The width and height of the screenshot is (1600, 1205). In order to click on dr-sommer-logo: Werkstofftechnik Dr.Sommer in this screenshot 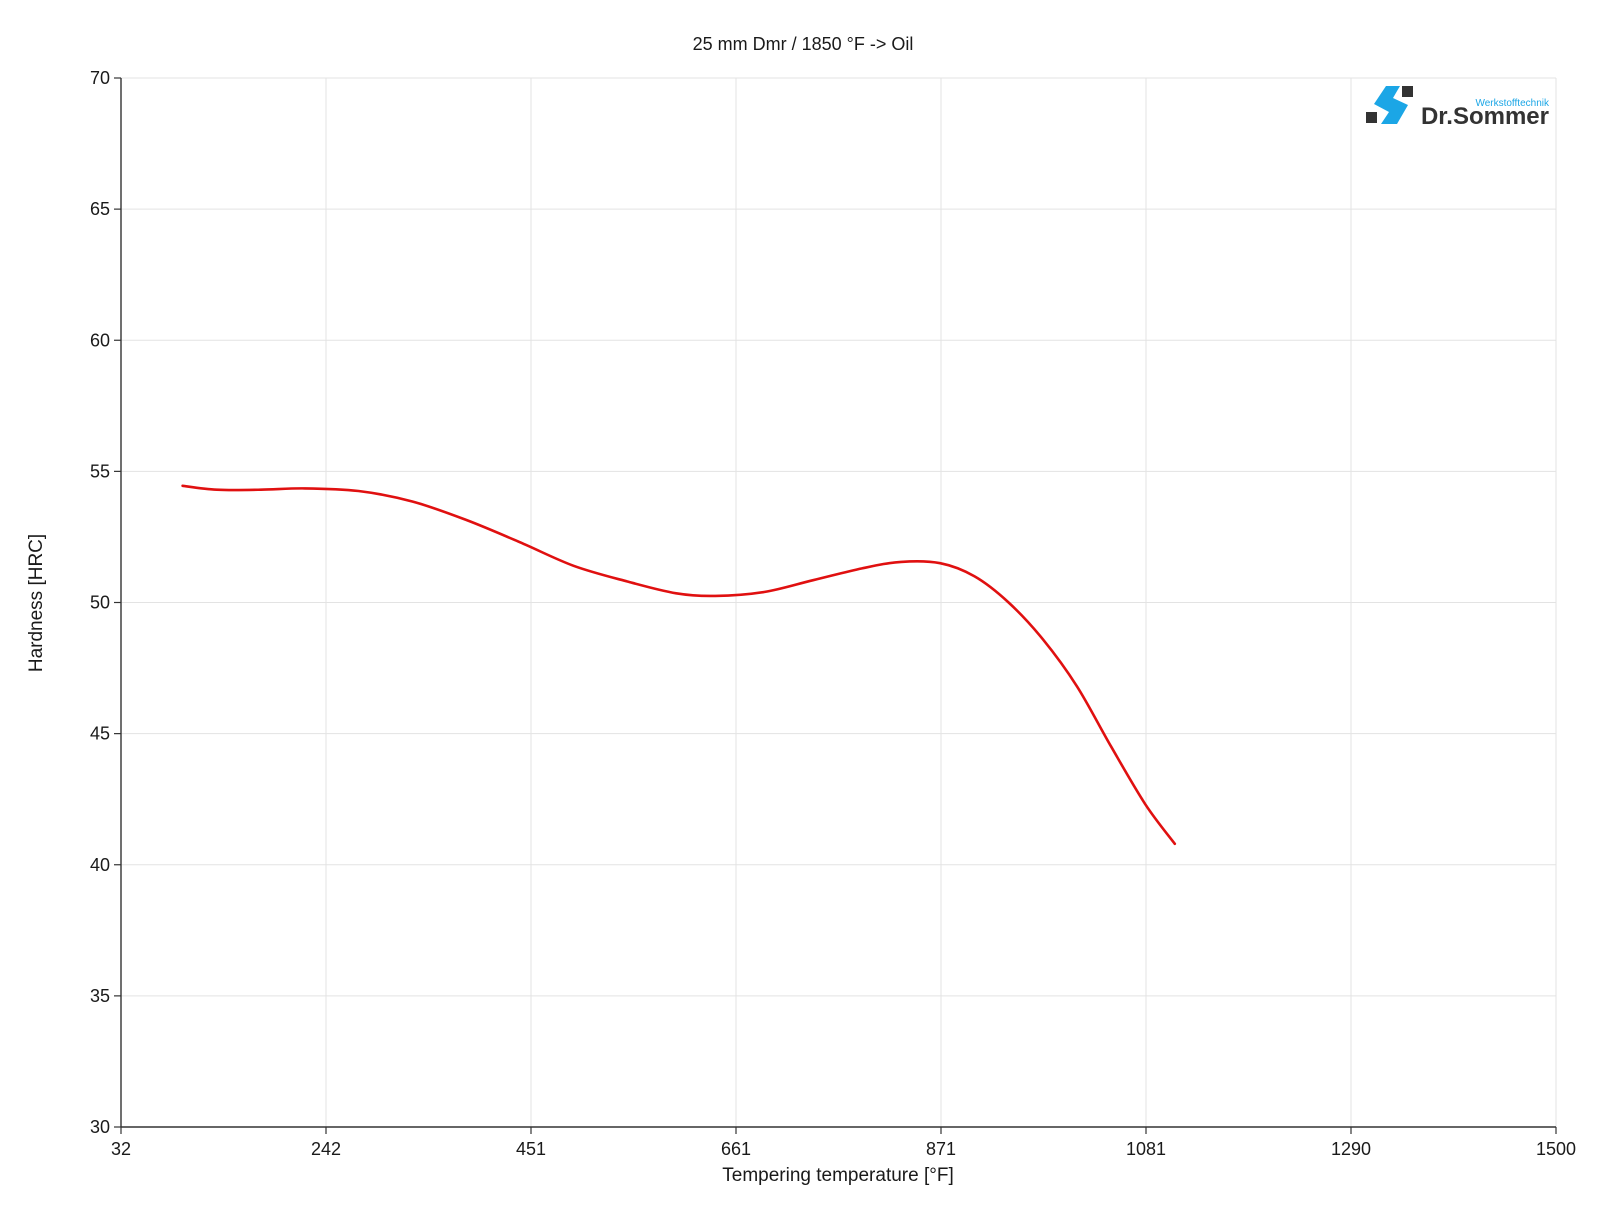, I will do `click(1458, 108)`.